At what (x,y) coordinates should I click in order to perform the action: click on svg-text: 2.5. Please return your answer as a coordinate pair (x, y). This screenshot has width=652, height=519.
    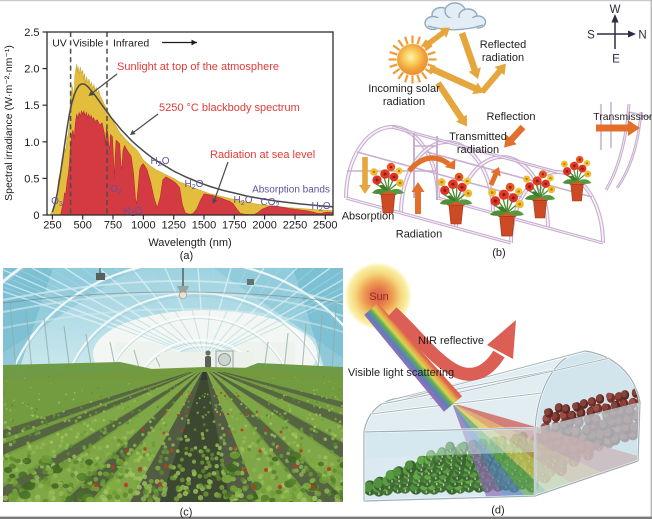
    Looking at the image, I should click on (31, 33).